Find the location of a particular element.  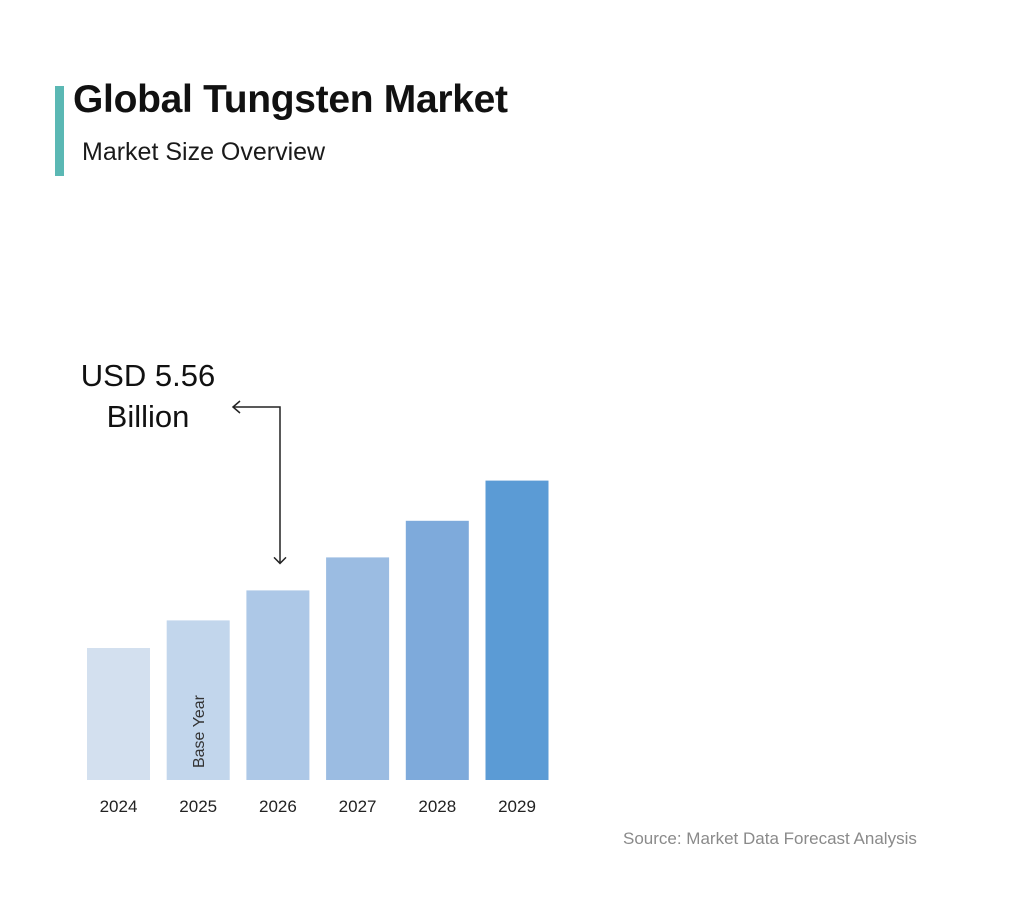

x-tick-label-2026: 2026 is located at coordinates (278, 806).